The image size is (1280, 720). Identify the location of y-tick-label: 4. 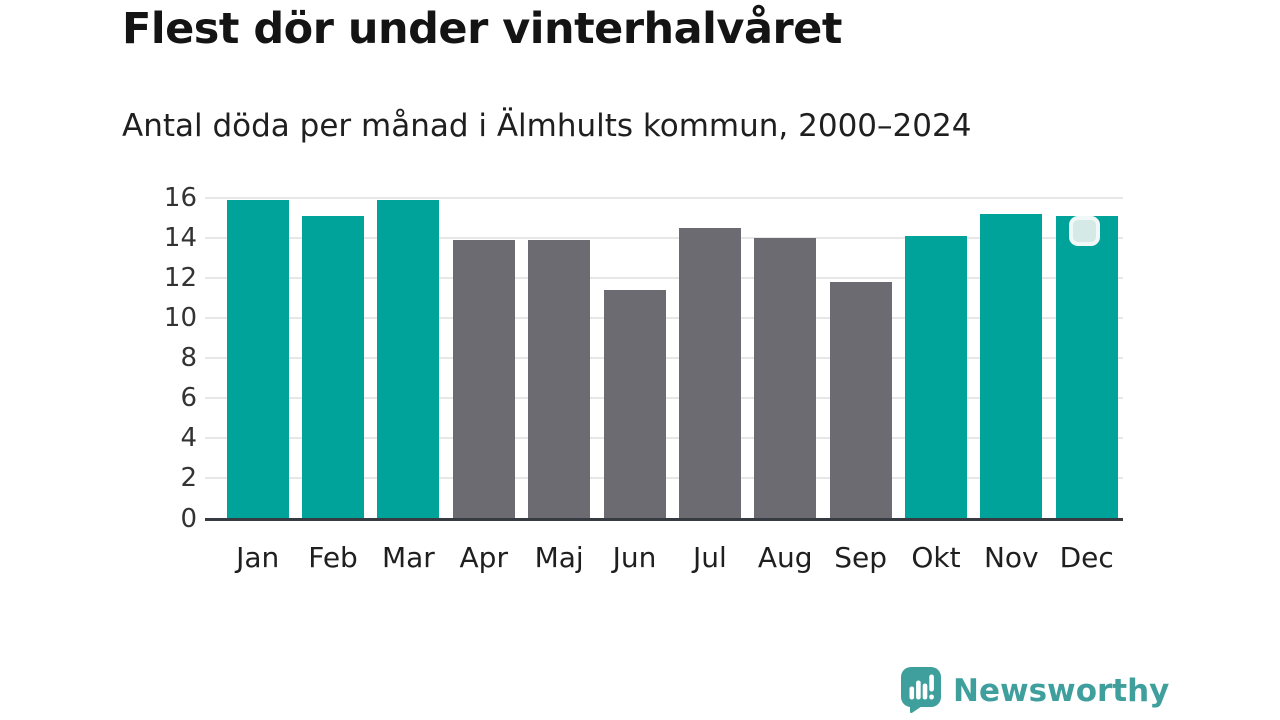
(188, 438).